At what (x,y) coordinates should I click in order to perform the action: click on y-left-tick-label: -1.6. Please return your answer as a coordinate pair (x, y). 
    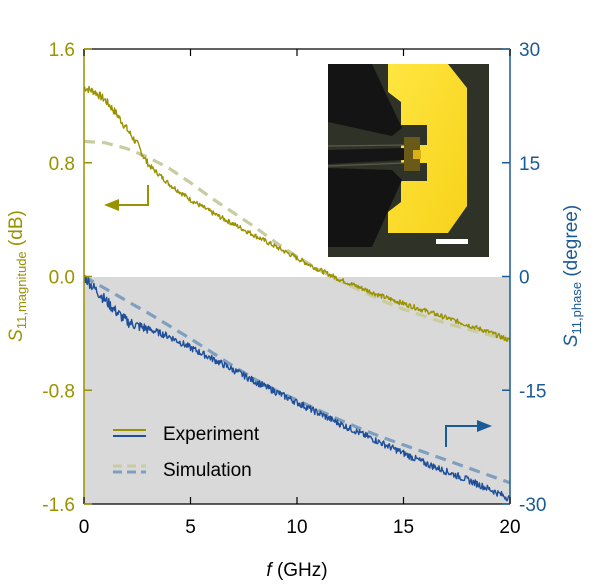
    Looking at the image, I should click on (58, 505).